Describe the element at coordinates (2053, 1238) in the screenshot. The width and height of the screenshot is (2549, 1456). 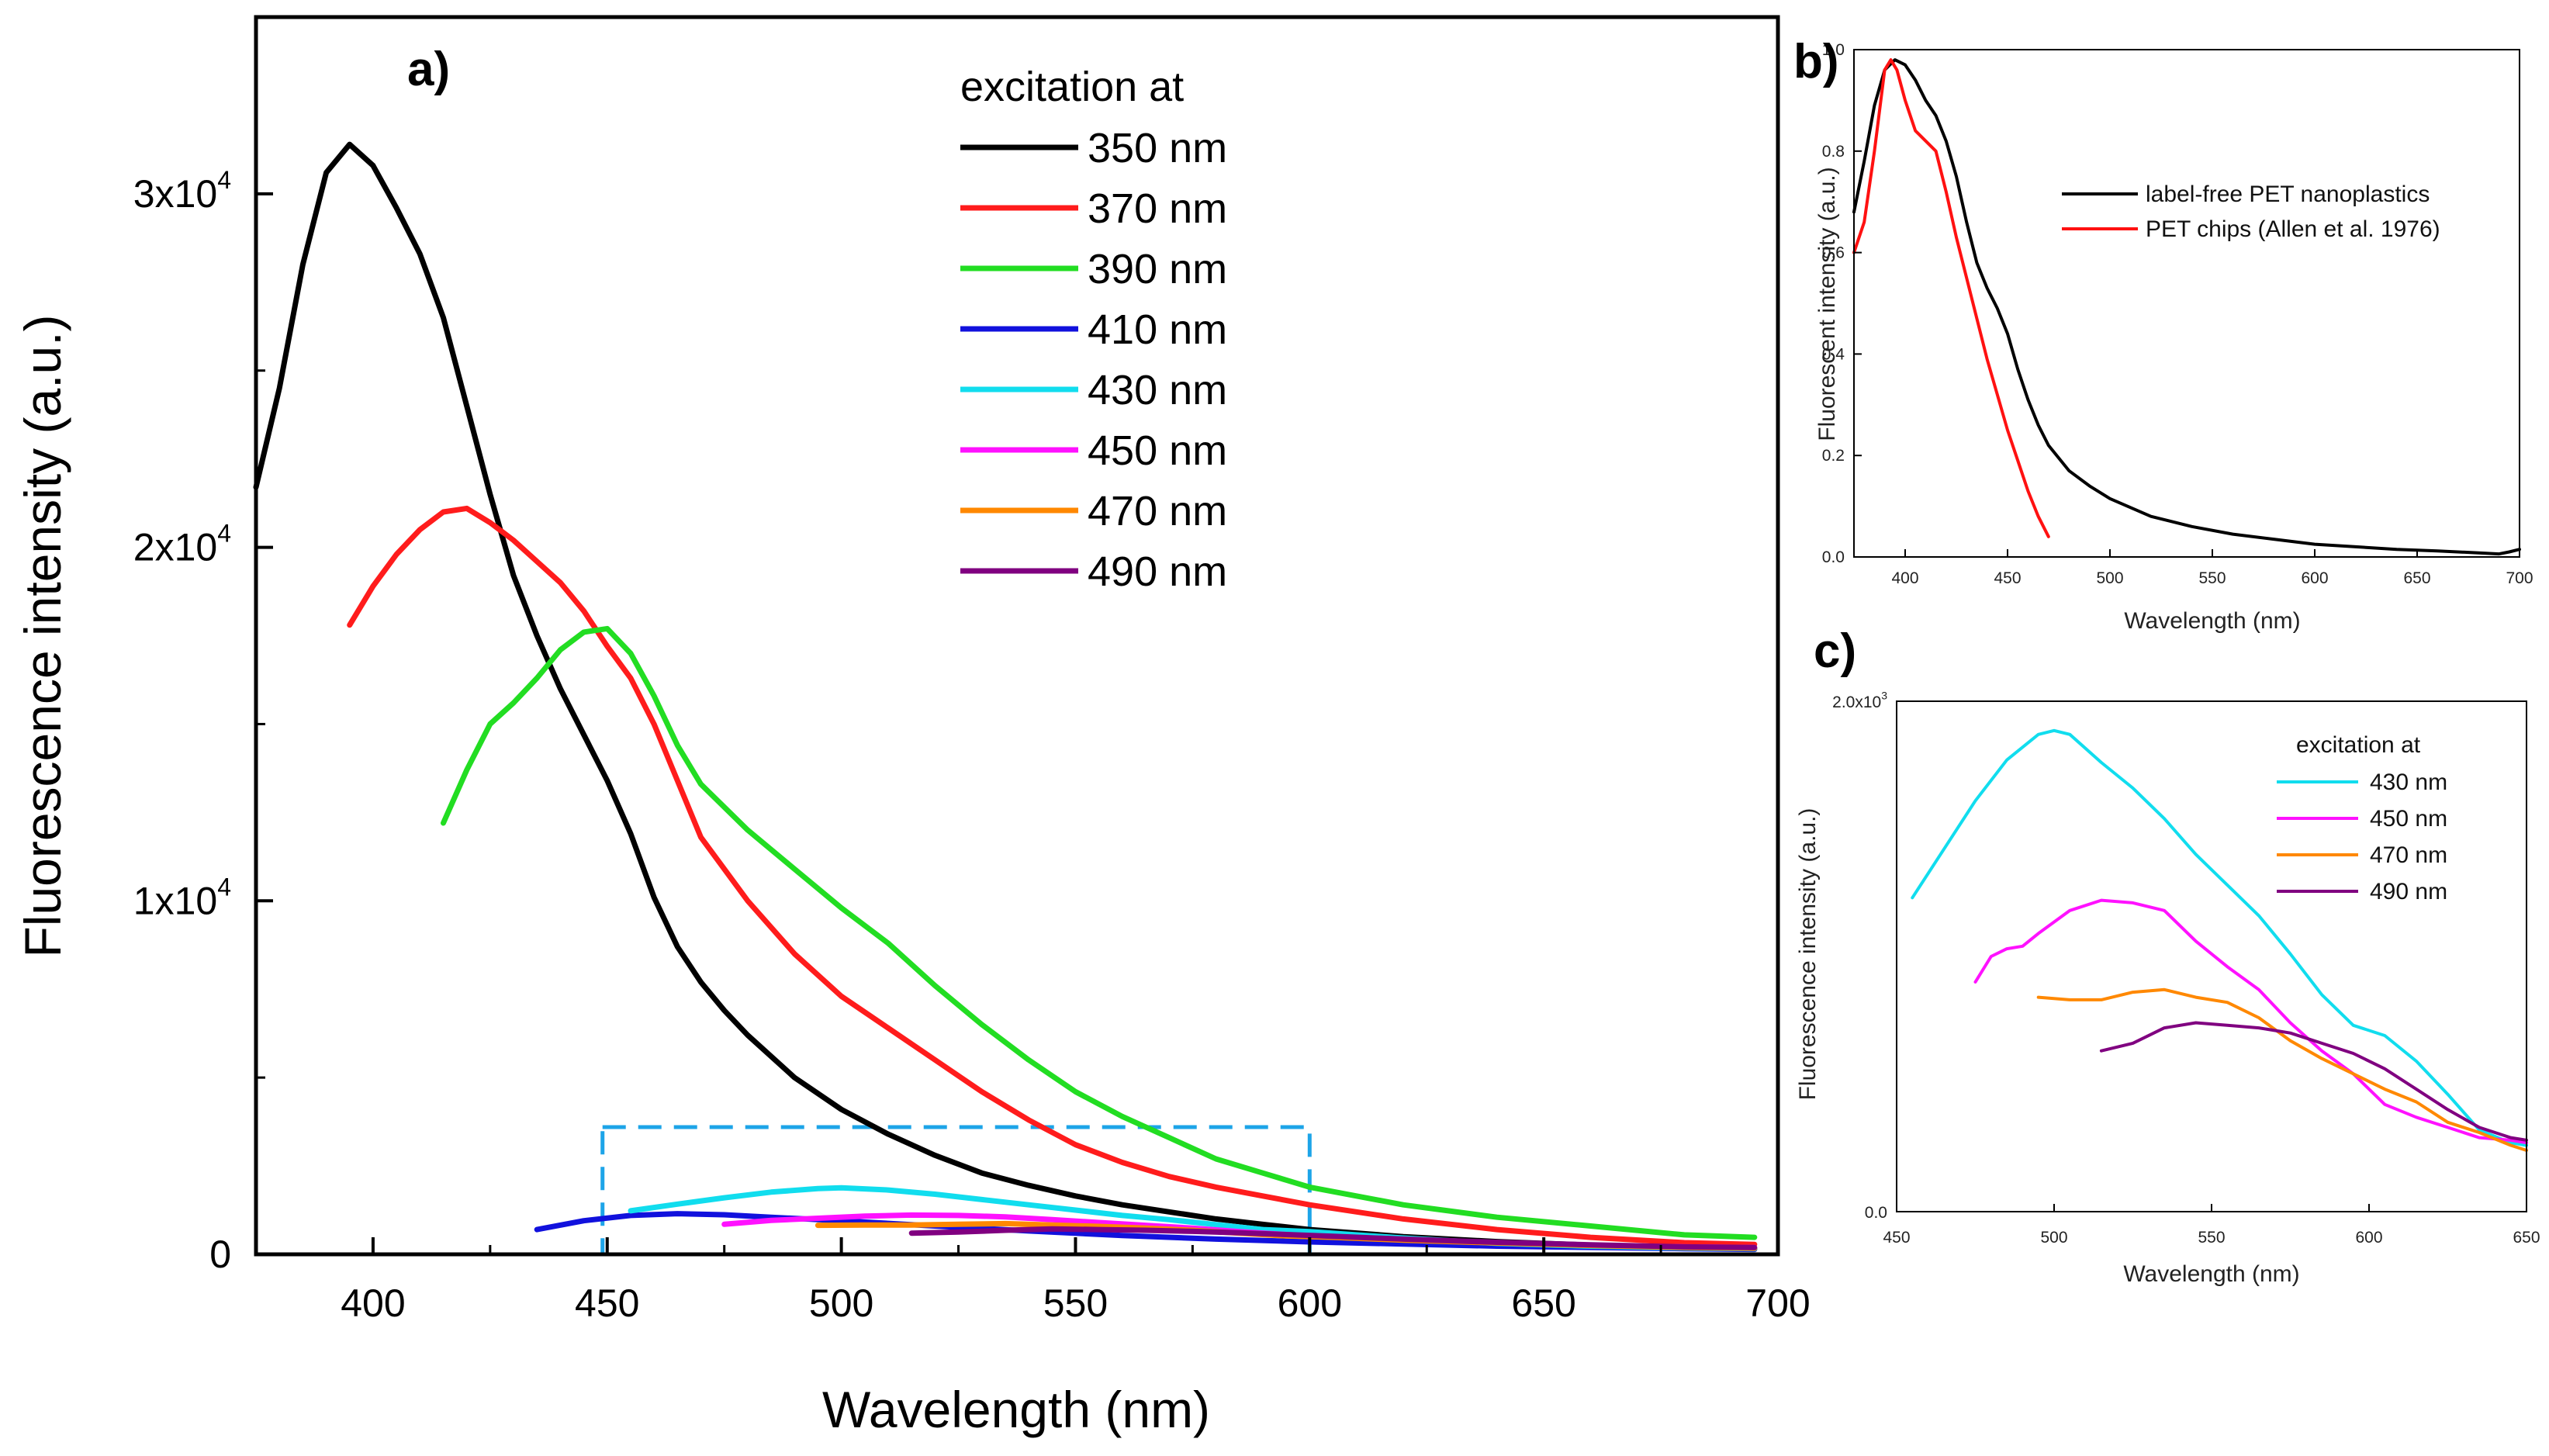
I see `panel-c-x-tick-label: 500` at that location.